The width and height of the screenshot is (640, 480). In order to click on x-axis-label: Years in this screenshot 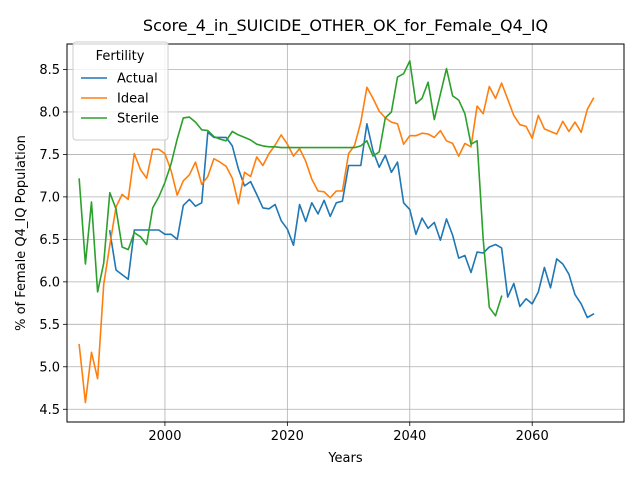, I will do `click(345, 458)`.